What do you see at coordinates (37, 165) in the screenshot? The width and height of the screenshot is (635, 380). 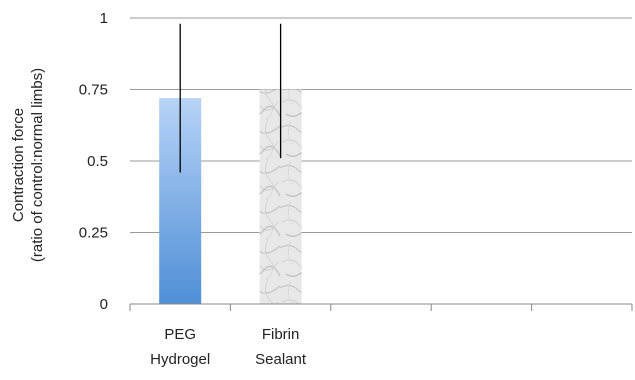 I see `y-axis-title-line2: (ratio of control:normal limbs)` at bounding box center [37, 165].